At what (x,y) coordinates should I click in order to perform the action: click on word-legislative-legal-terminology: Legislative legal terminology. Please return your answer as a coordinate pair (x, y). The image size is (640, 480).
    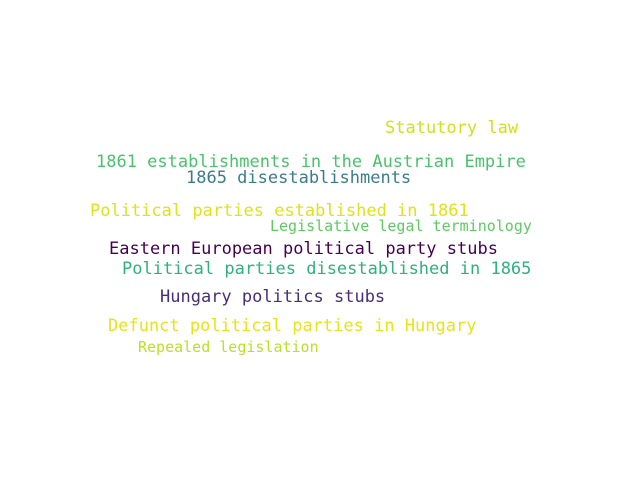
    Looking at the image, I should click on (401, 226).